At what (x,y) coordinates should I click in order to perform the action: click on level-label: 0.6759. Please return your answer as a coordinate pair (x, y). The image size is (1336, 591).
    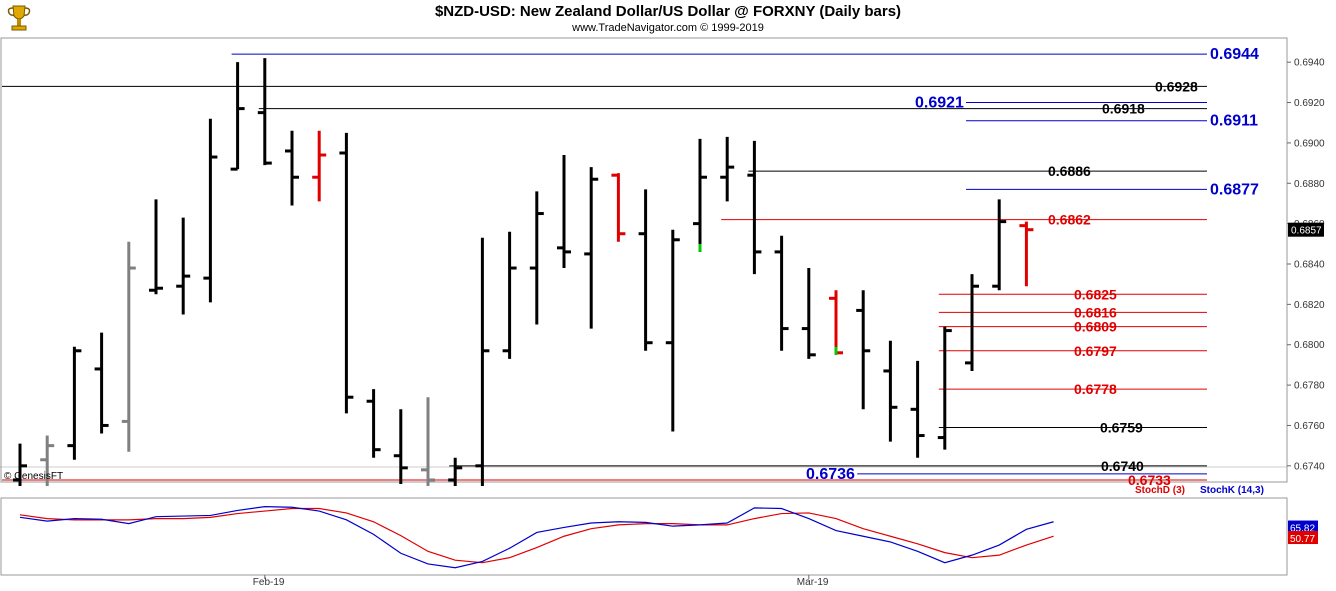
    Looking at the image, I should click on (1121, 427).